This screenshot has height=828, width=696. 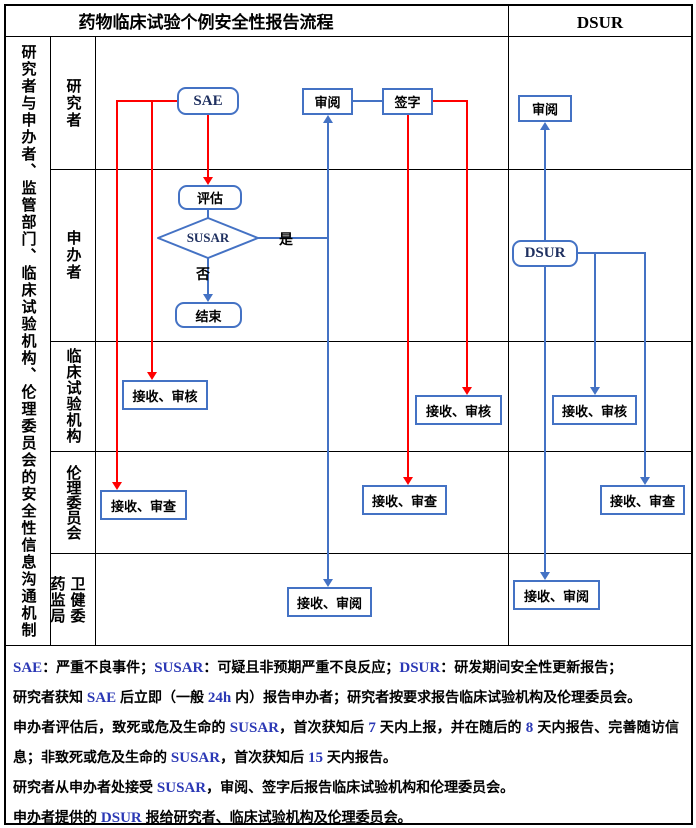 I want to click on connector-dsur-to-institution, so click(x=595, y=319).